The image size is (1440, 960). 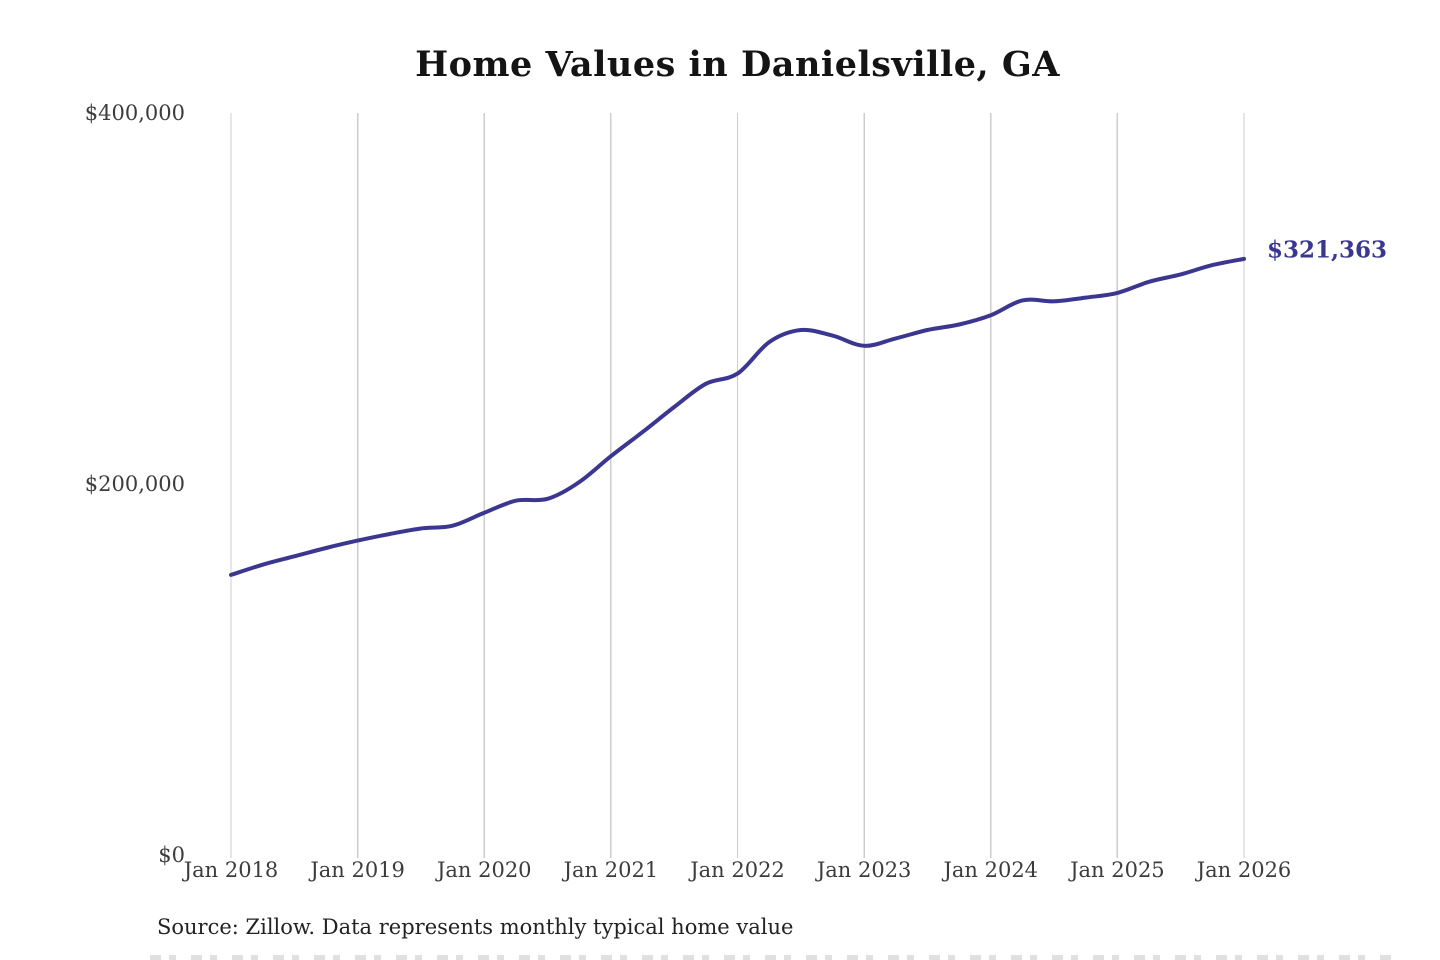 I want to click on x-tick-label: Jan 2024, so click(x=991, y=870).